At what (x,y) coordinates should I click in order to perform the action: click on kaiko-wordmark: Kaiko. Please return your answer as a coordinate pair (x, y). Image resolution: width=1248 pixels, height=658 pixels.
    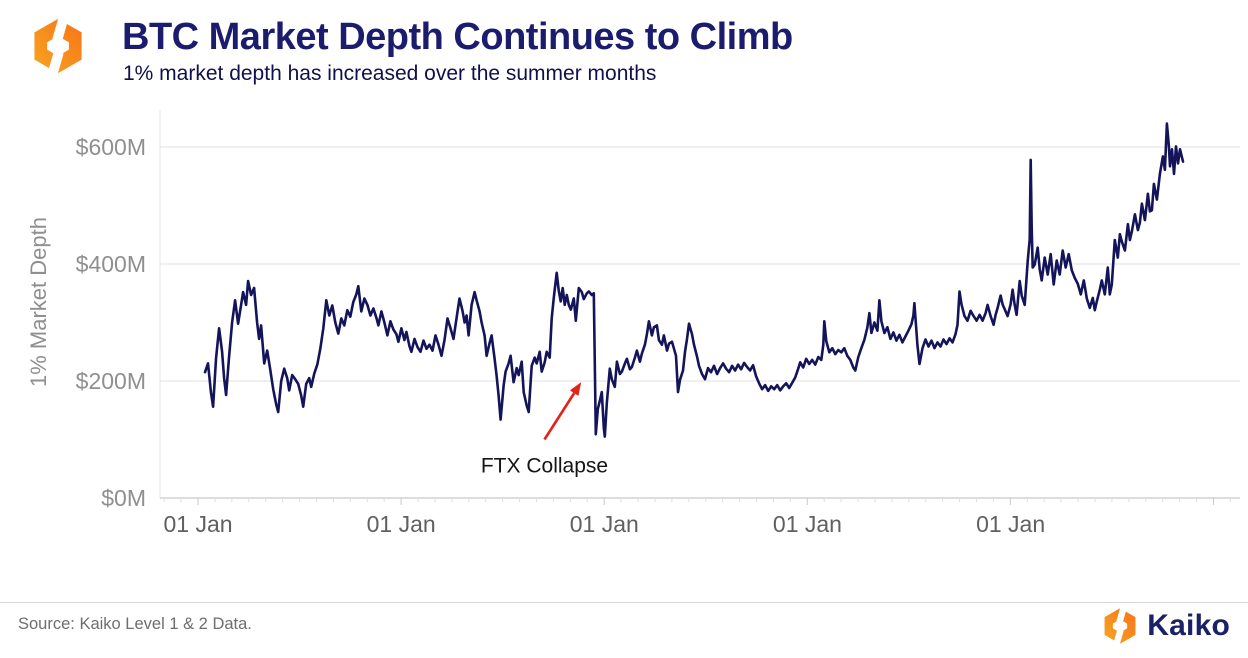
    Looking at the image, I should click on (1188, 625).